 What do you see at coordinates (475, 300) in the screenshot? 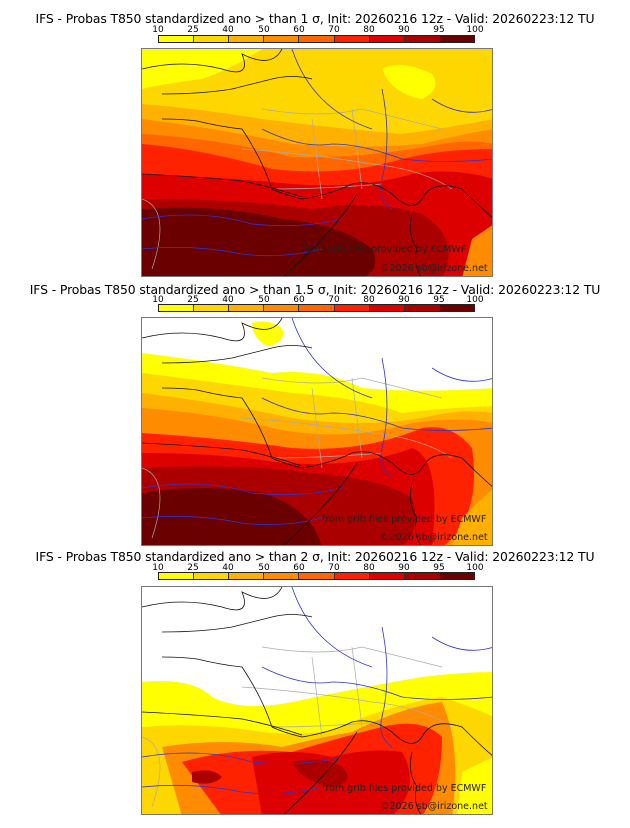
I see `colorbar-tick: 100` at bounding box center [475, 300].